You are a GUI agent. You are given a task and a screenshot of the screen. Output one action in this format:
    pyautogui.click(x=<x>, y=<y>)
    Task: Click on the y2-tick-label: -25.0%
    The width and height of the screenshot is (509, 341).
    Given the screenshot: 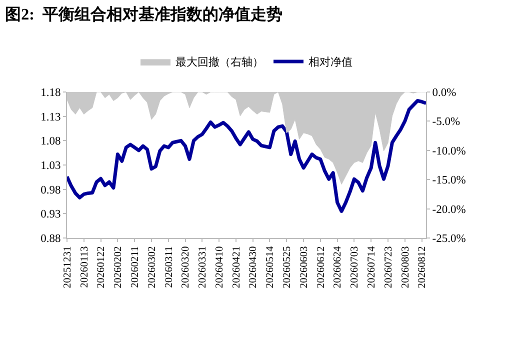 What is the action you would take?
    pyautogui.click(x=449, y=239)
    